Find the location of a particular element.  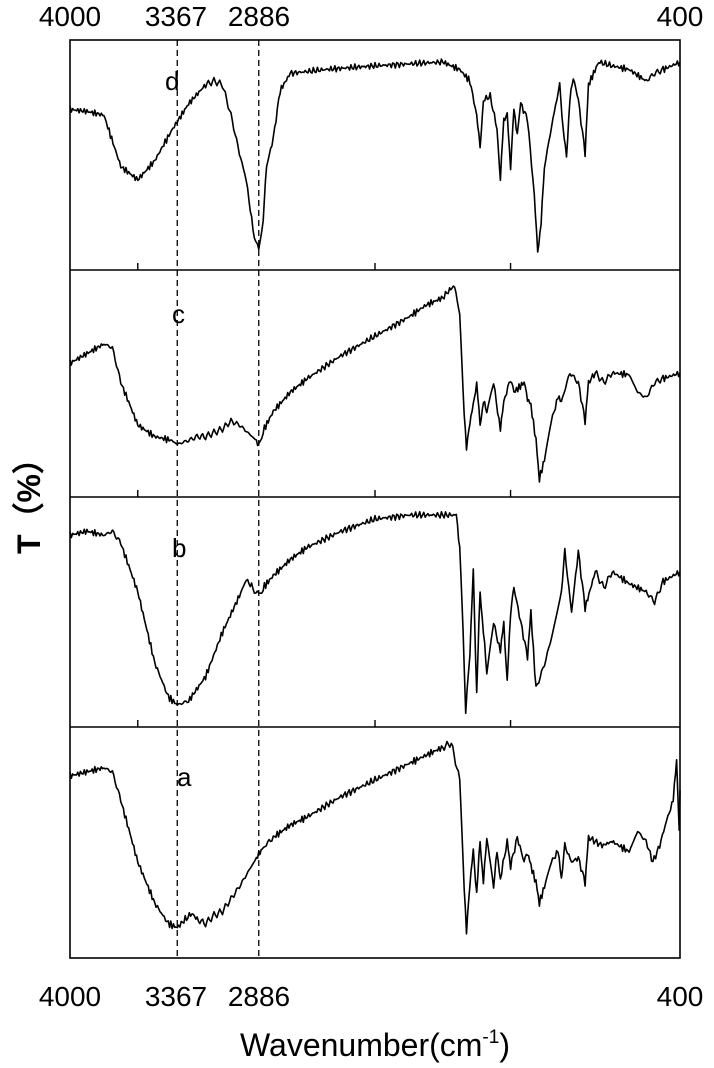

bottom-tick-label-2886: 2886 is located at coordinates (259, 996).